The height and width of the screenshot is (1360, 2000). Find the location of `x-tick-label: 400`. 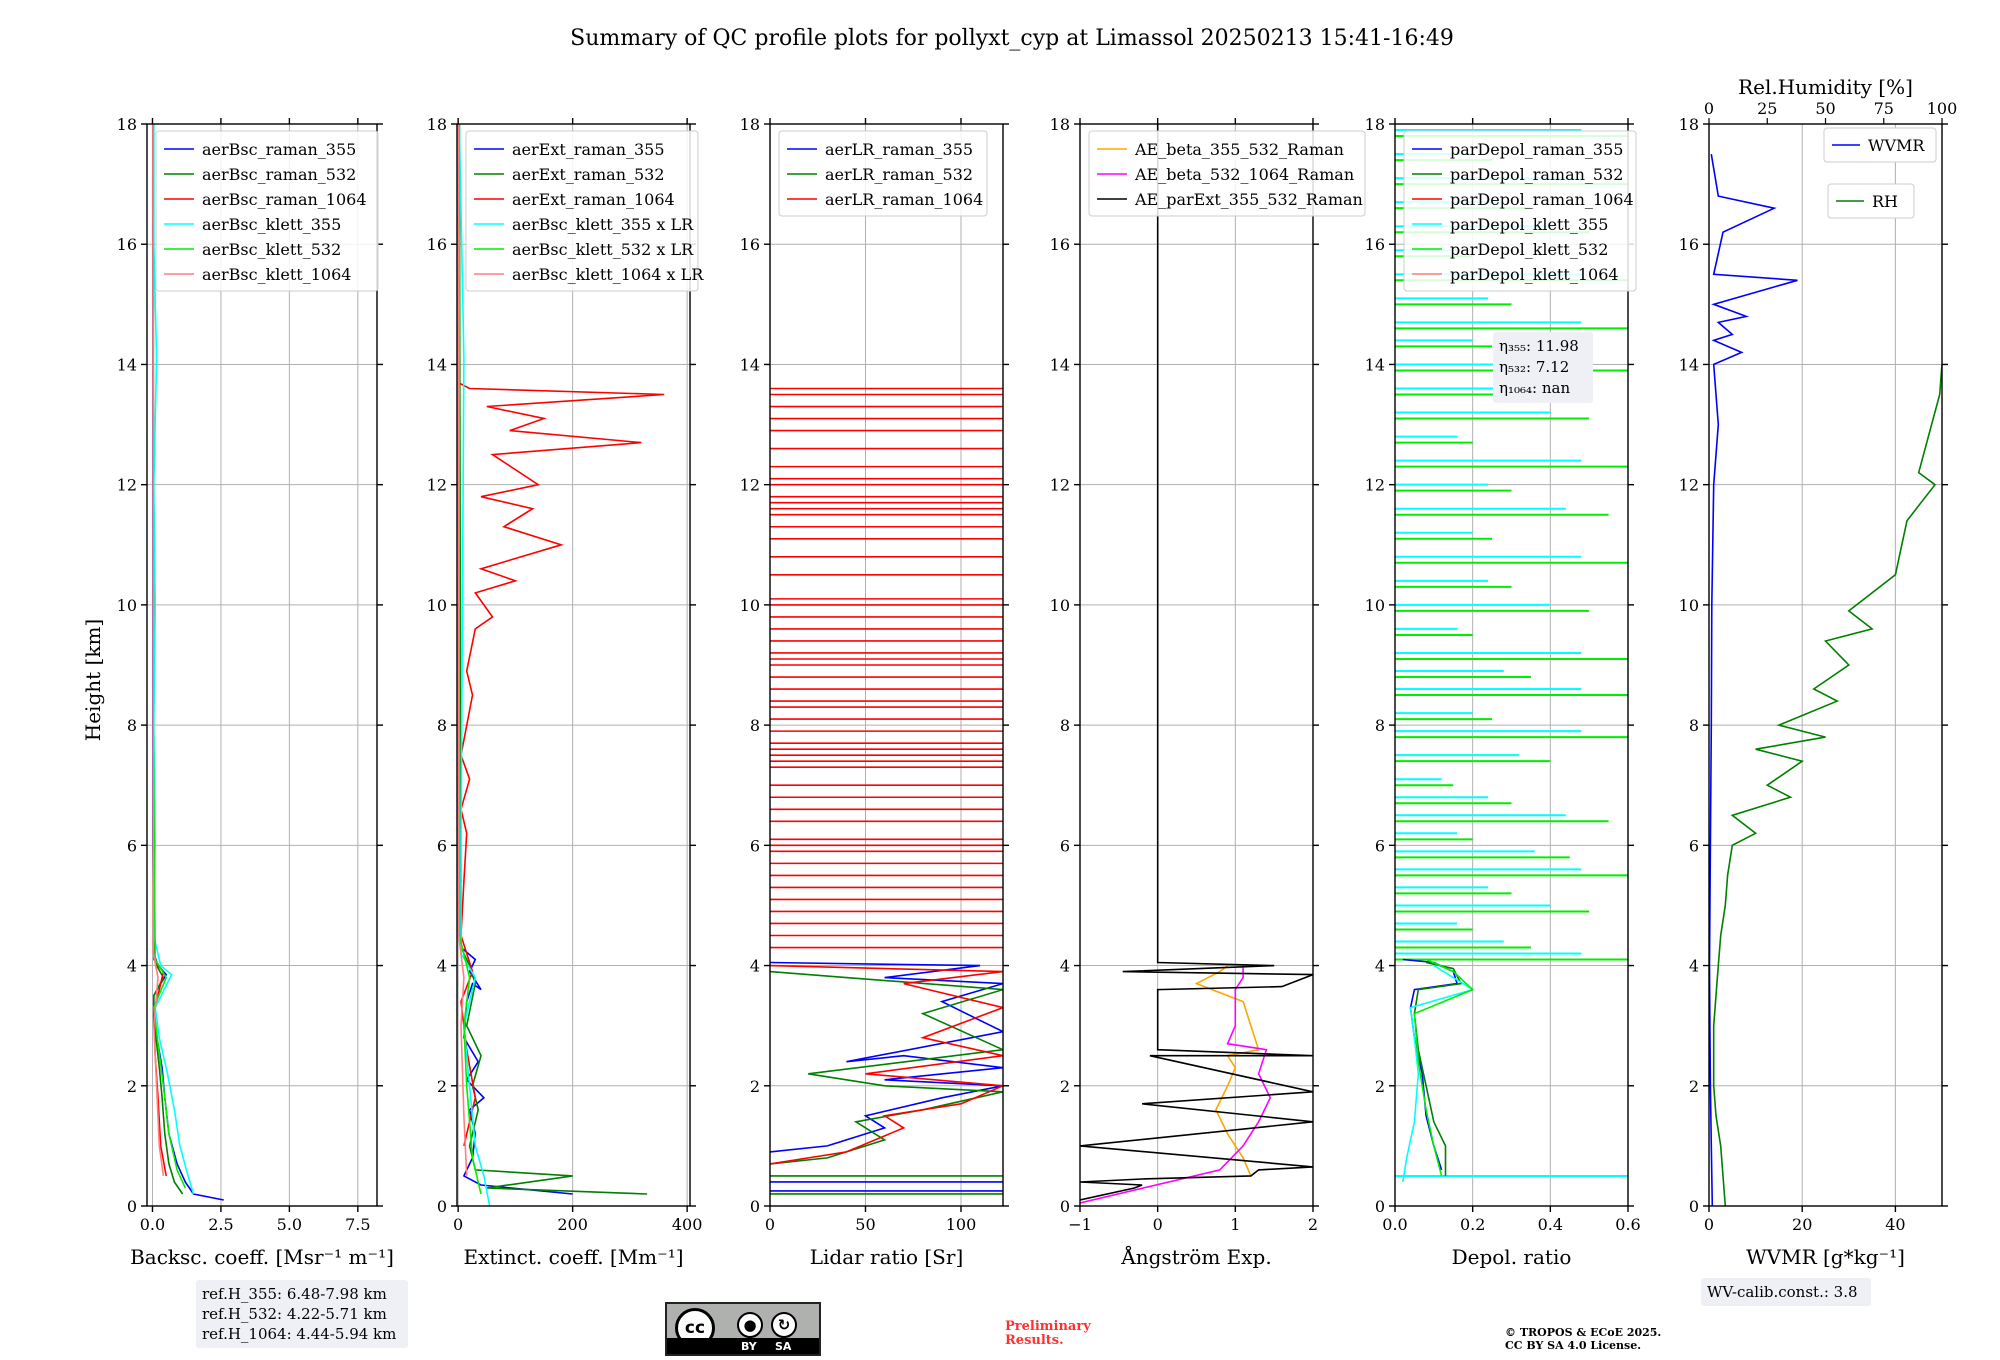

x-tick-label: 400 is located at coordinates (687, 1224).